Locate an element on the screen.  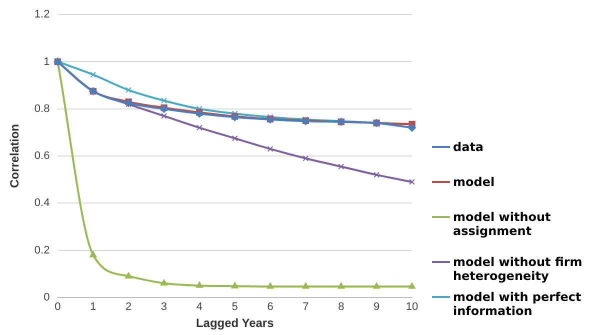
y-tick-label: 1 is located at coordinates (47, 62).